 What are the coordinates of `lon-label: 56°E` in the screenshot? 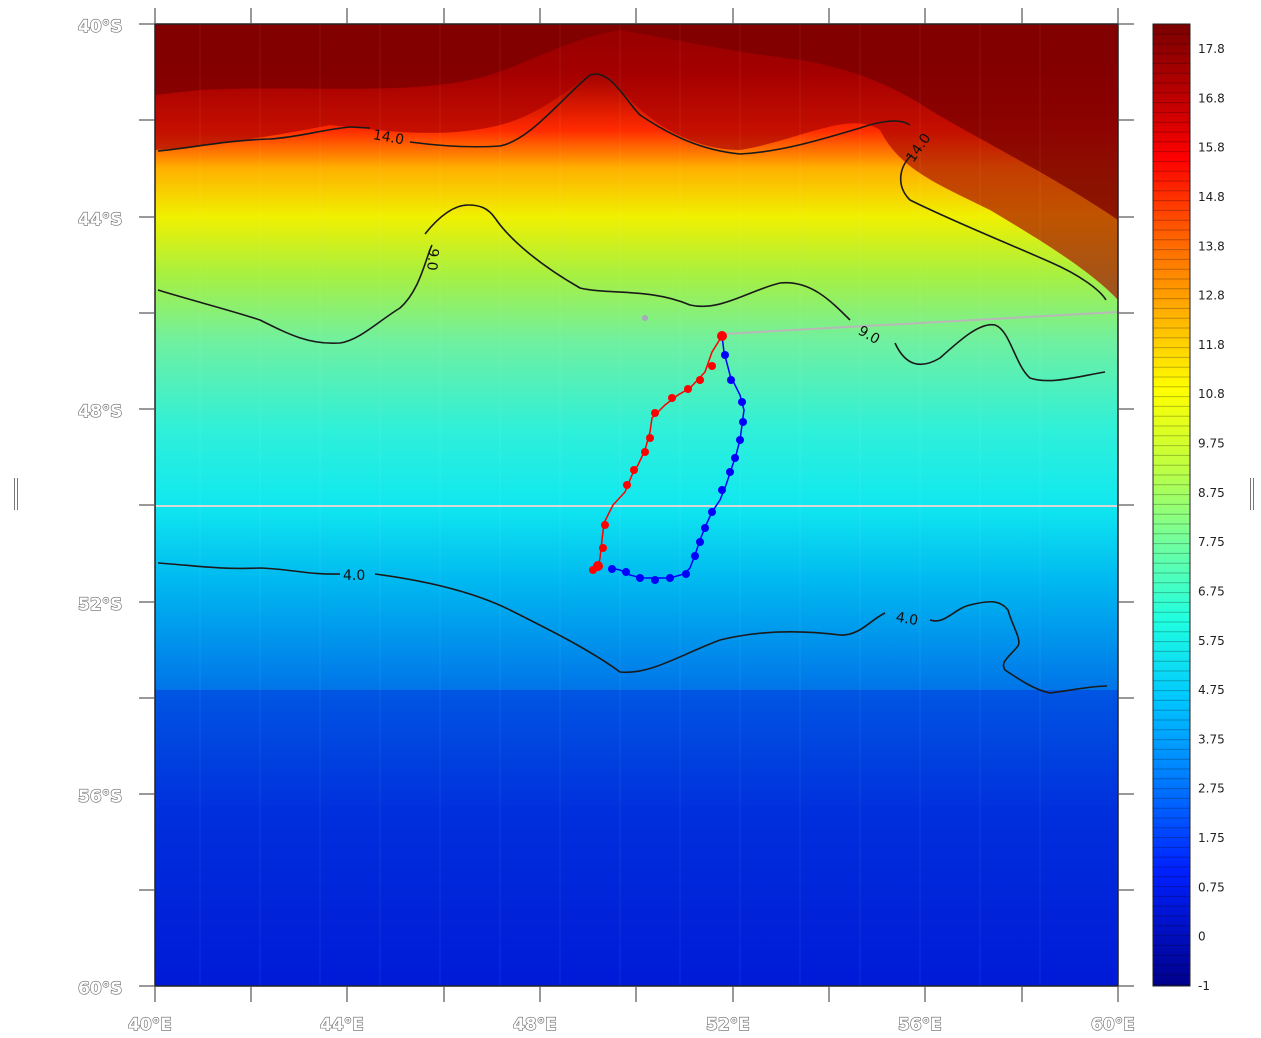 It's located at (920, 1025).